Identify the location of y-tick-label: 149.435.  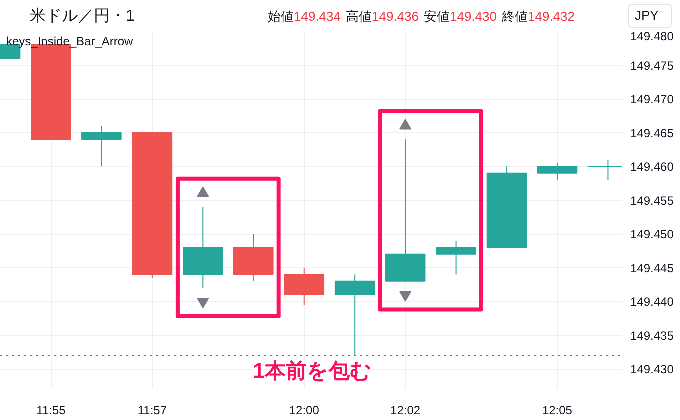
(652, 335).